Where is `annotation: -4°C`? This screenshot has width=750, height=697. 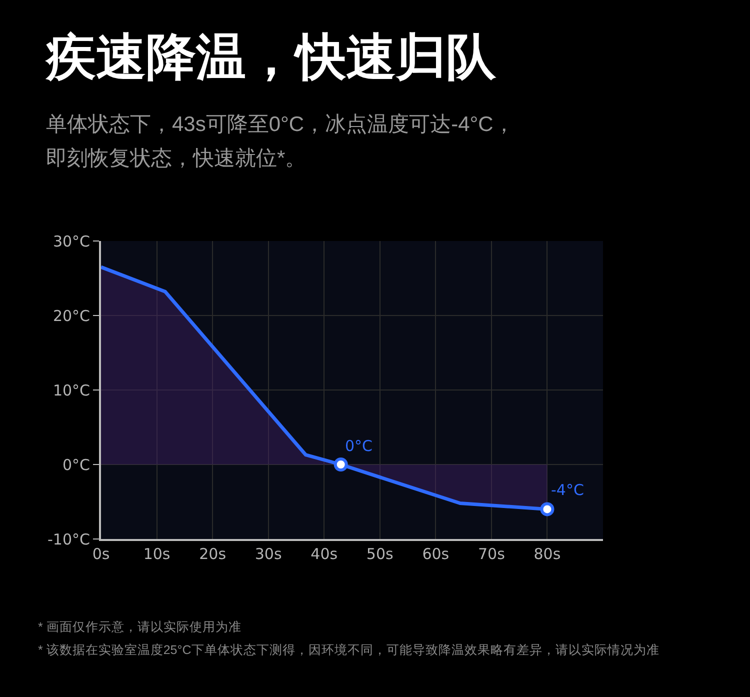
annotation: -4°C is located at coordinates (567, 490).